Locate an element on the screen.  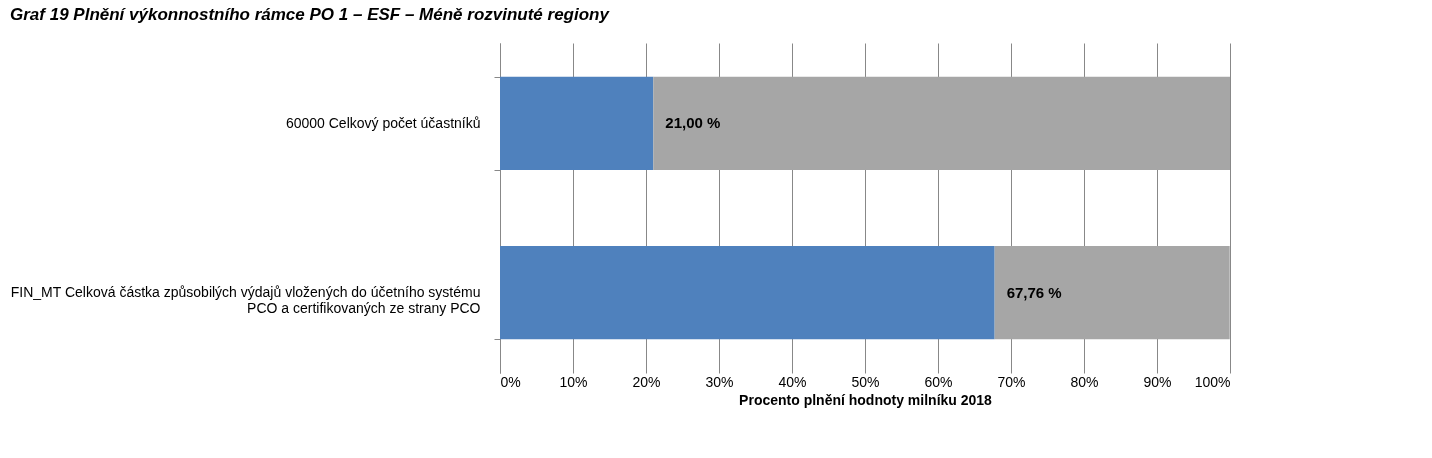
data-label: 21,00 % is located at coordinates (693, 123).